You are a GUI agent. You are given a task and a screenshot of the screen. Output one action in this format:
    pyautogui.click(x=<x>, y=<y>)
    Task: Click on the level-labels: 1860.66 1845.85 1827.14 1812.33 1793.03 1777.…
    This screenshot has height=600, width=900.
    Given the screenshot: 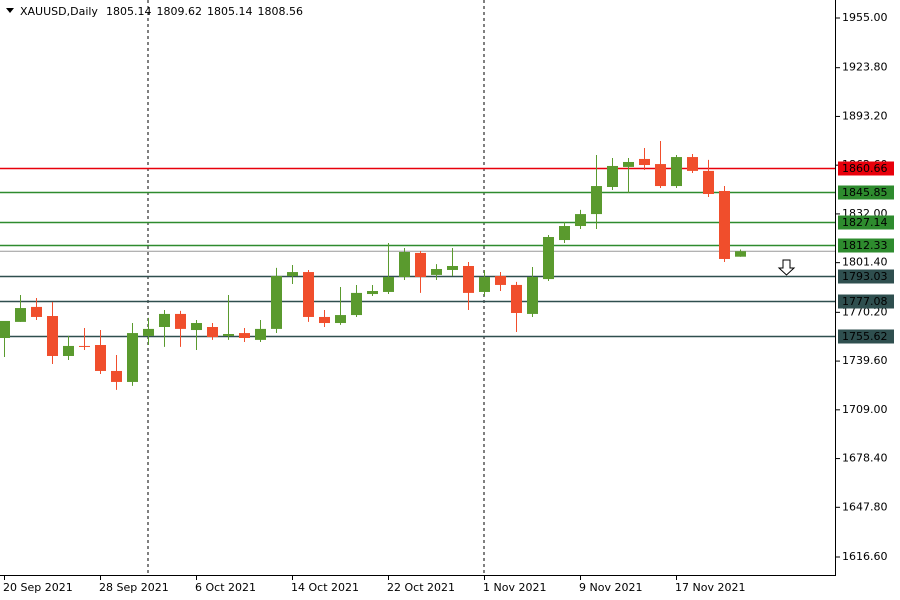 What is the action you would take?
    pyautogui.click(x=866, y=252)
    